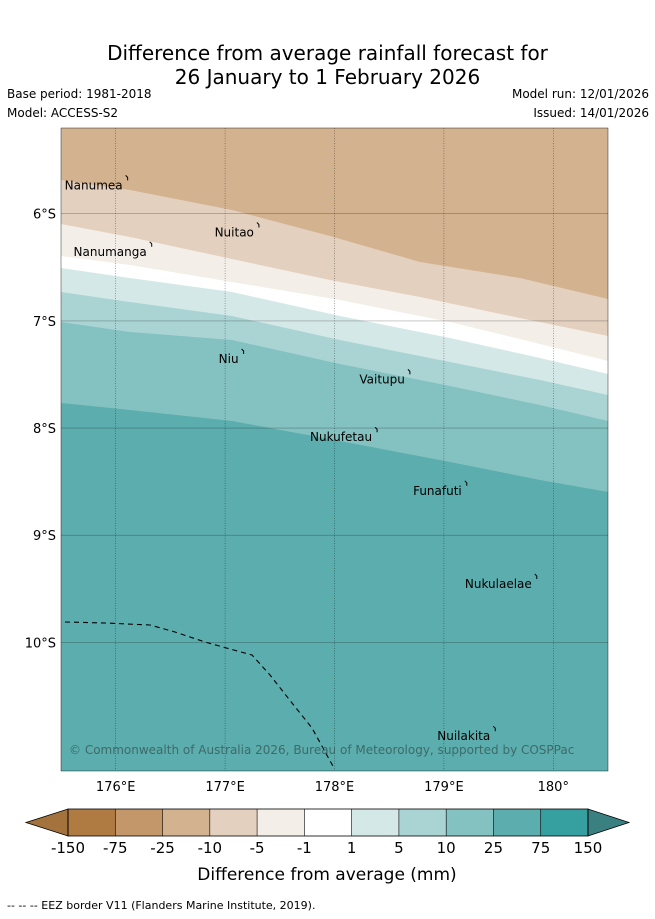 The height and width of the screenshot is (919, 655). I want to click on island-label: Nukufetau, so click(341, 437).